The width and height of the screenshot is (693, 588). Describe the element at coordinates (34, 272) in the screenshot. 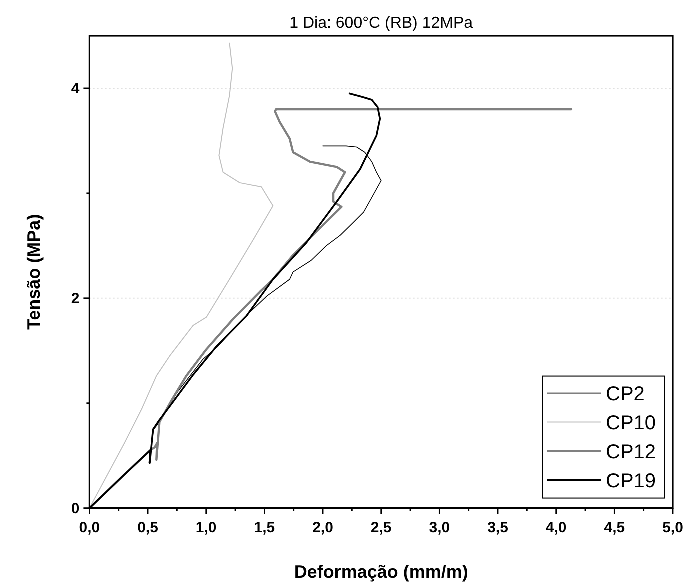

I see `y-axis-title: Tensão (MPa)` at that location.